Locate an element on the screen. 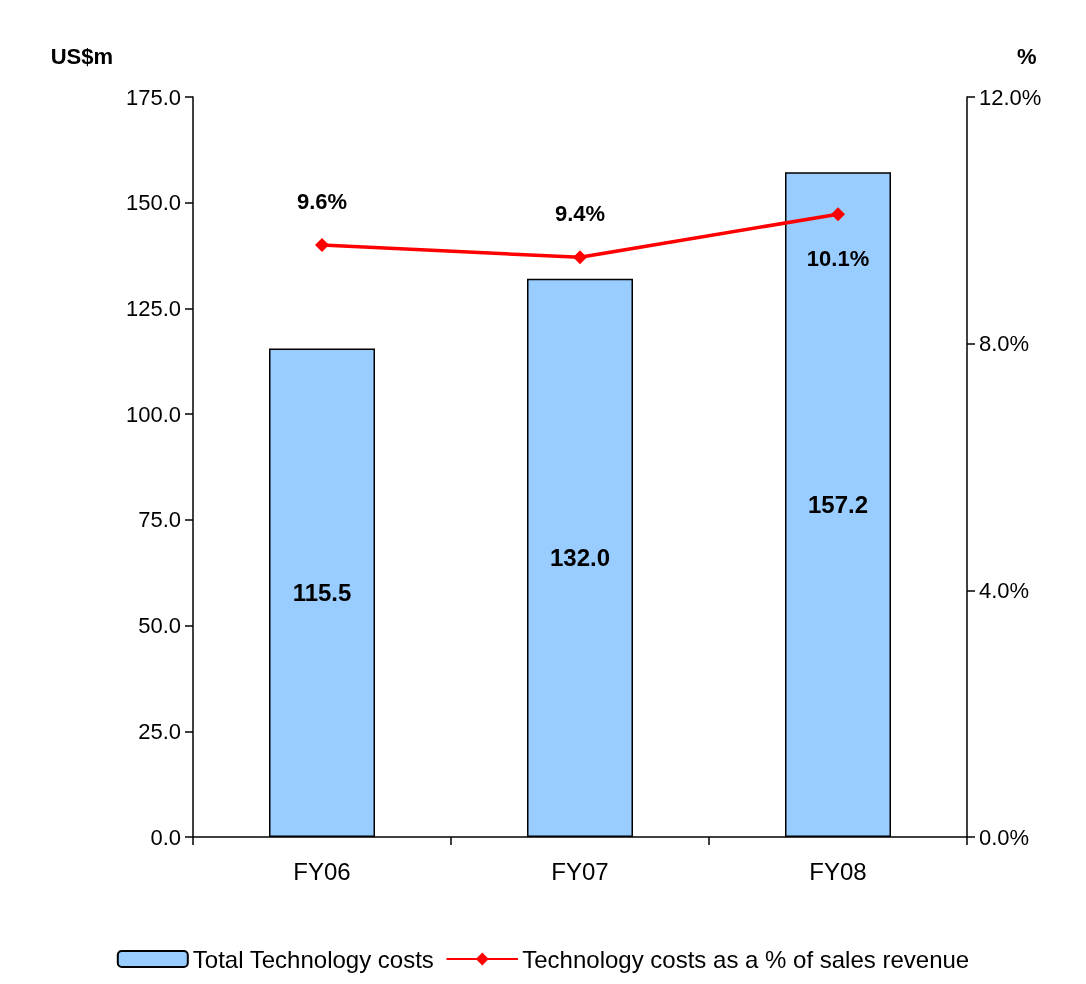 This screenshot has width=1086, height=984. y-tick-label: 150.0 is located at coordinates (153, 203).